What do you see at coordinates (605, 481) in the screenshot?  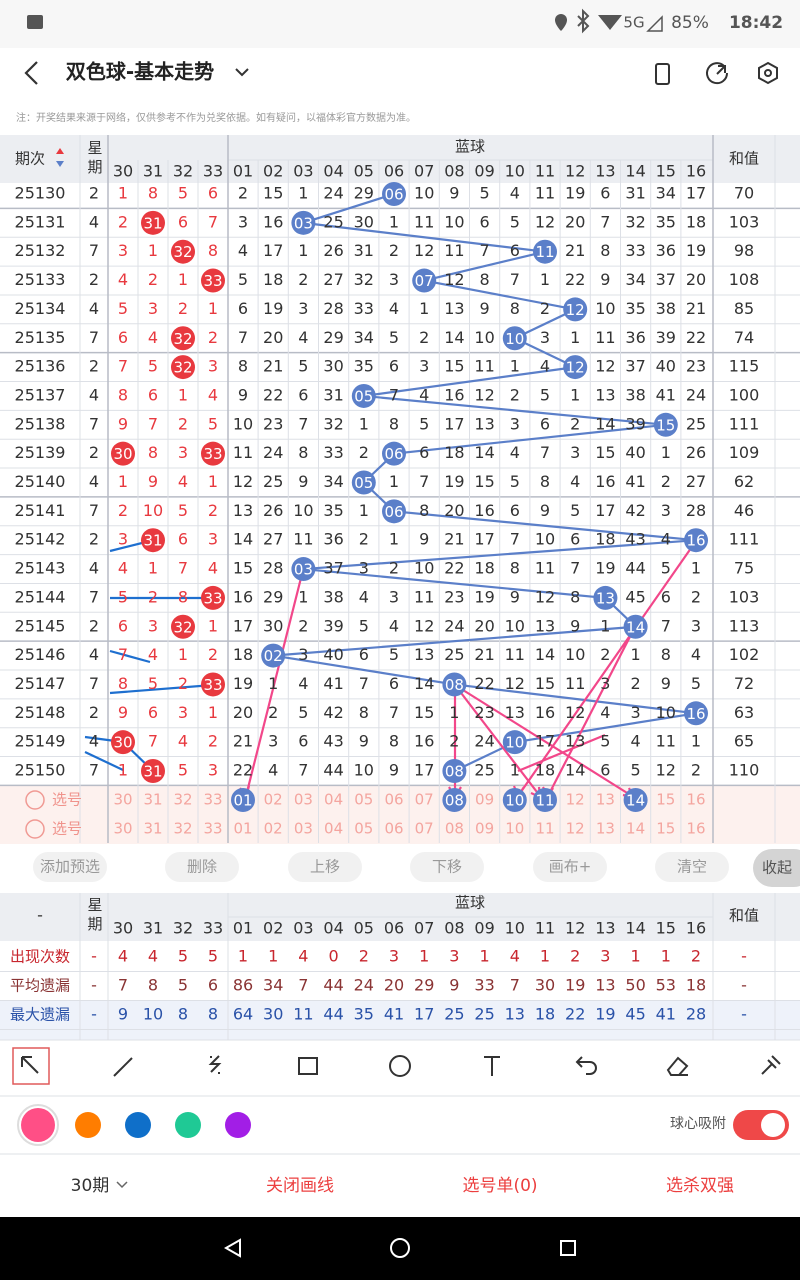 I see `blue-omission: 16` at bounding box center [605, 481].